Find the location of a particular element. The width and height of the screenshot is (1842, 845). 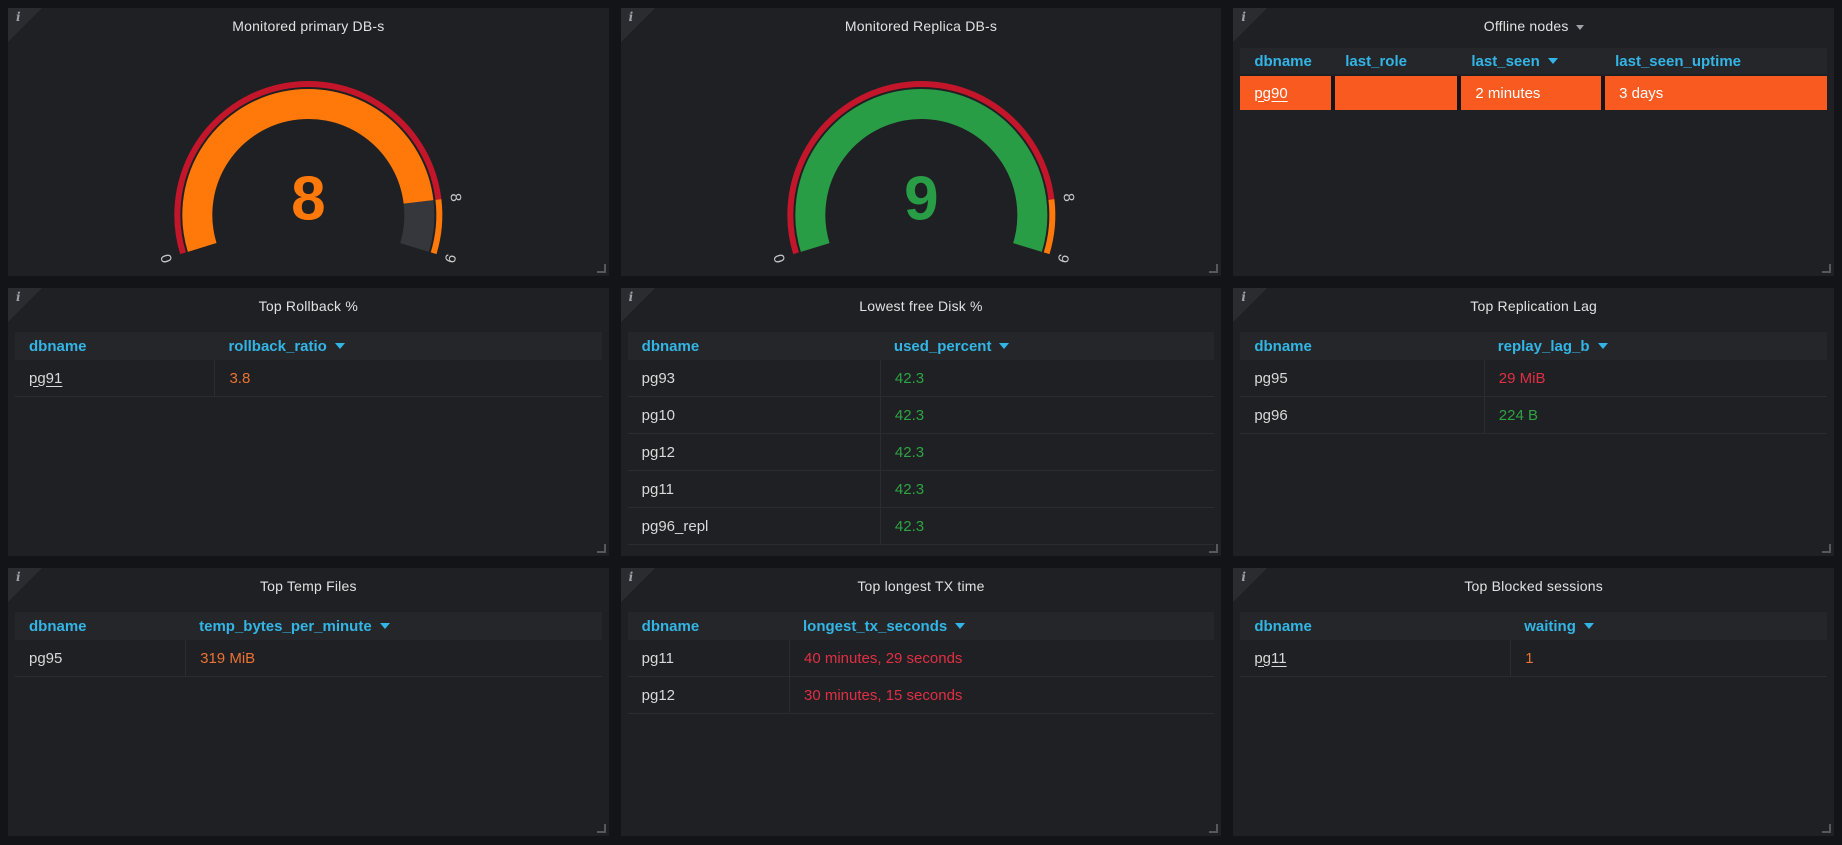

panel-title: Lowest free Disk % is located at coordinates (921, 305).